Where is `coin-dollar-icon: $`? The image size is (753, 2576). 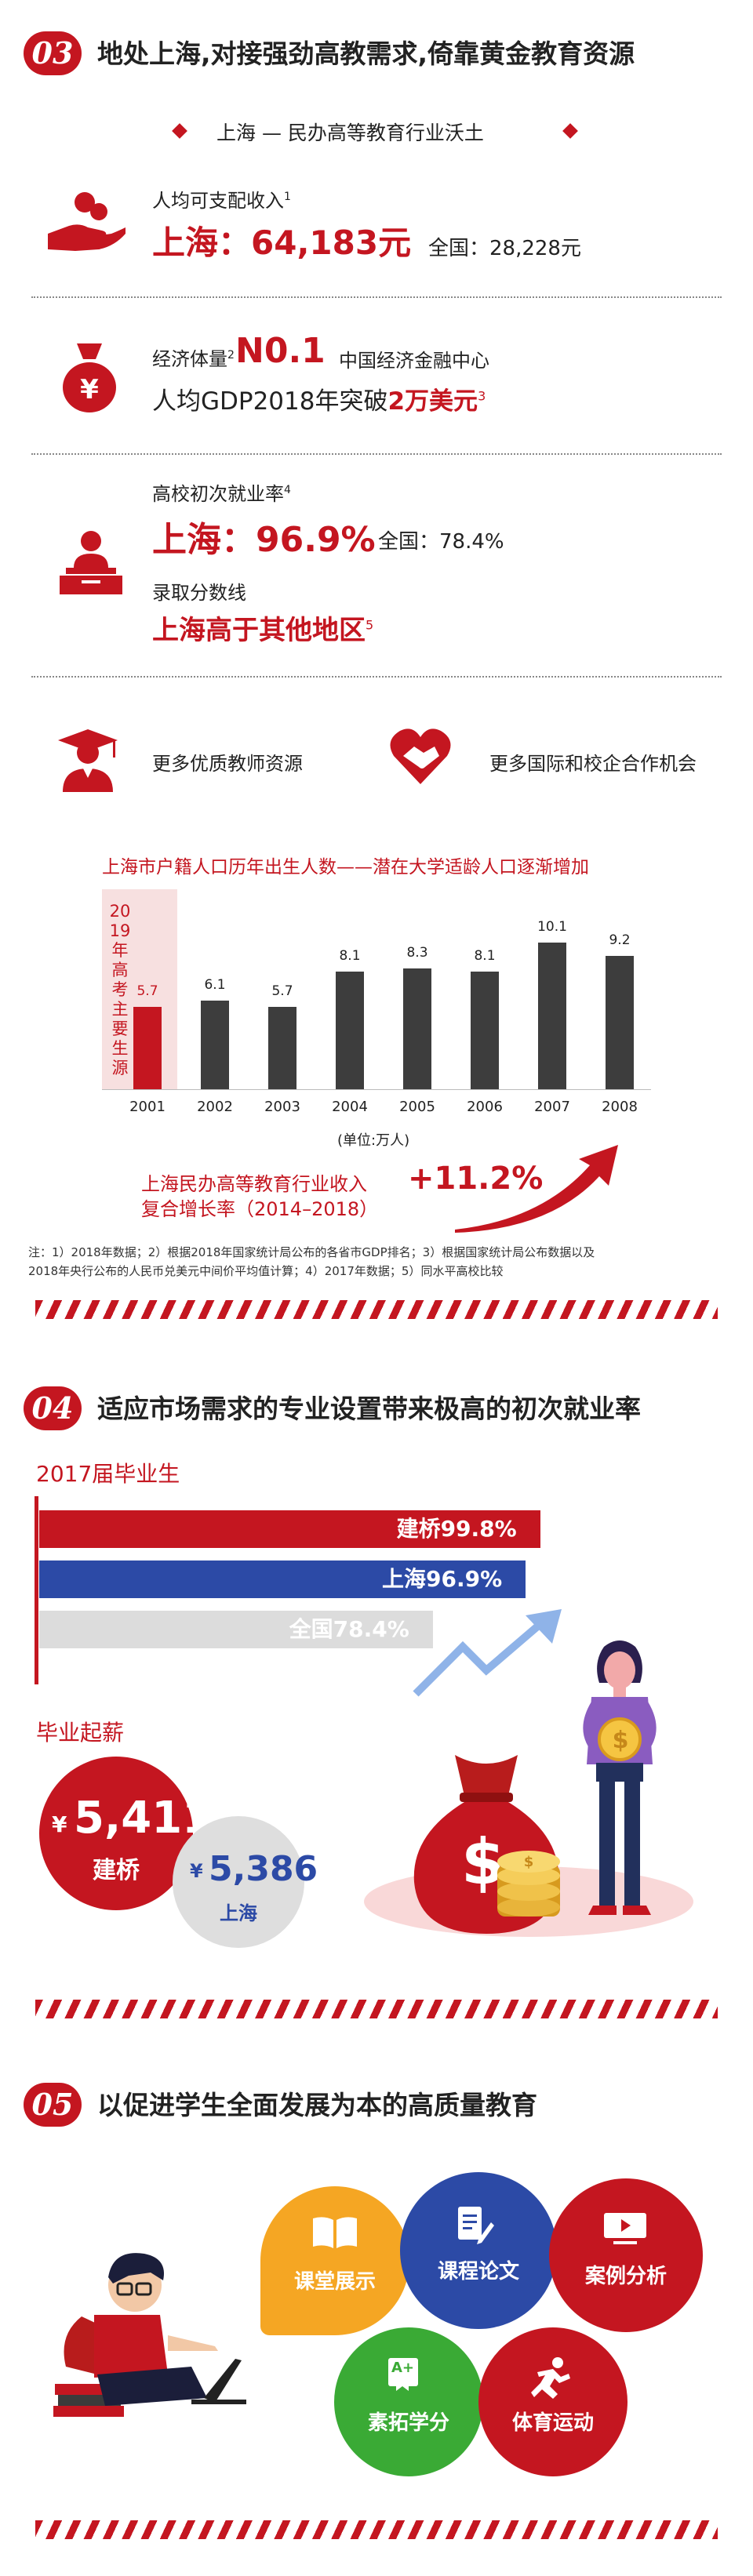
coin-dollar-icon: $ is located at coordinates (620, 1740).